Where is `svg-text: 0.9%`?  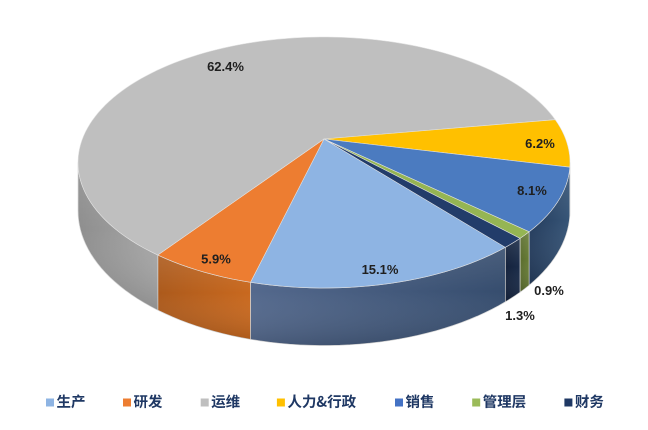
svg-text: 0.9% is located at coordinates (549, 290).